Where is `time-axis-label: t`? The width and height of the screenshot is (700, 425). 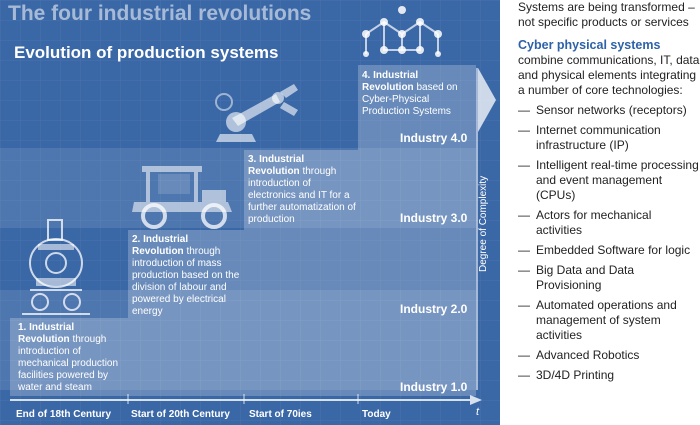
time-axis-label: t is located at coordinates (478, 412).